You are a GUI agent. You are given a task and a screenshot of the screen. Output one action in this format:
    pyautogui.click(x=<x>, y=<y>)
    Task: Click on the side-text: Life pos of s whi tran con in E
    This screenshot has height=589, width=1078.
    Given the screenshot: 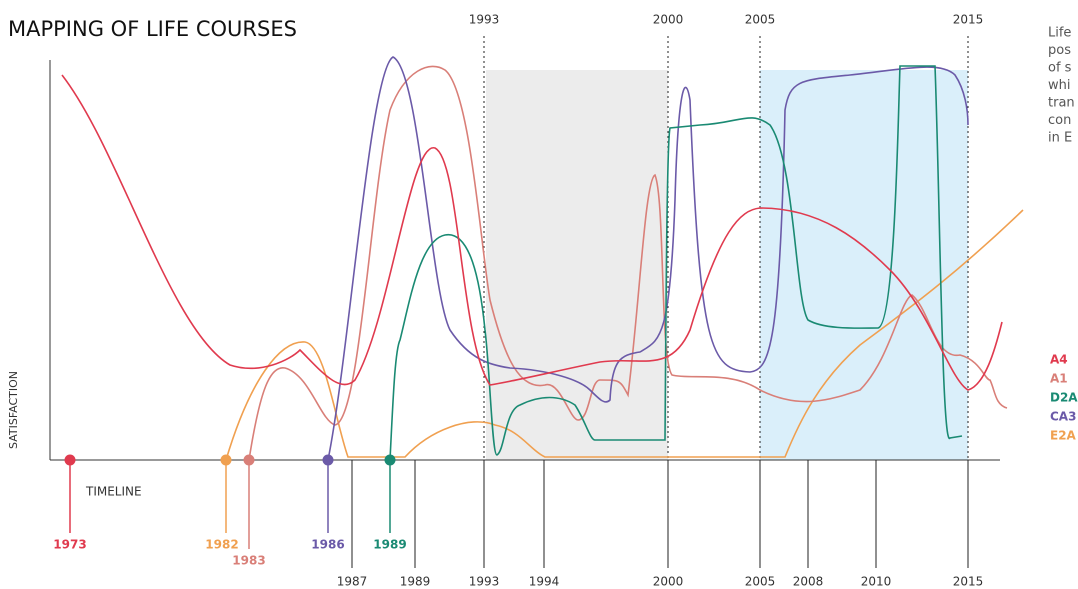 What is the action you would take?
    pyautogui.click(x=1061, y=86)
    